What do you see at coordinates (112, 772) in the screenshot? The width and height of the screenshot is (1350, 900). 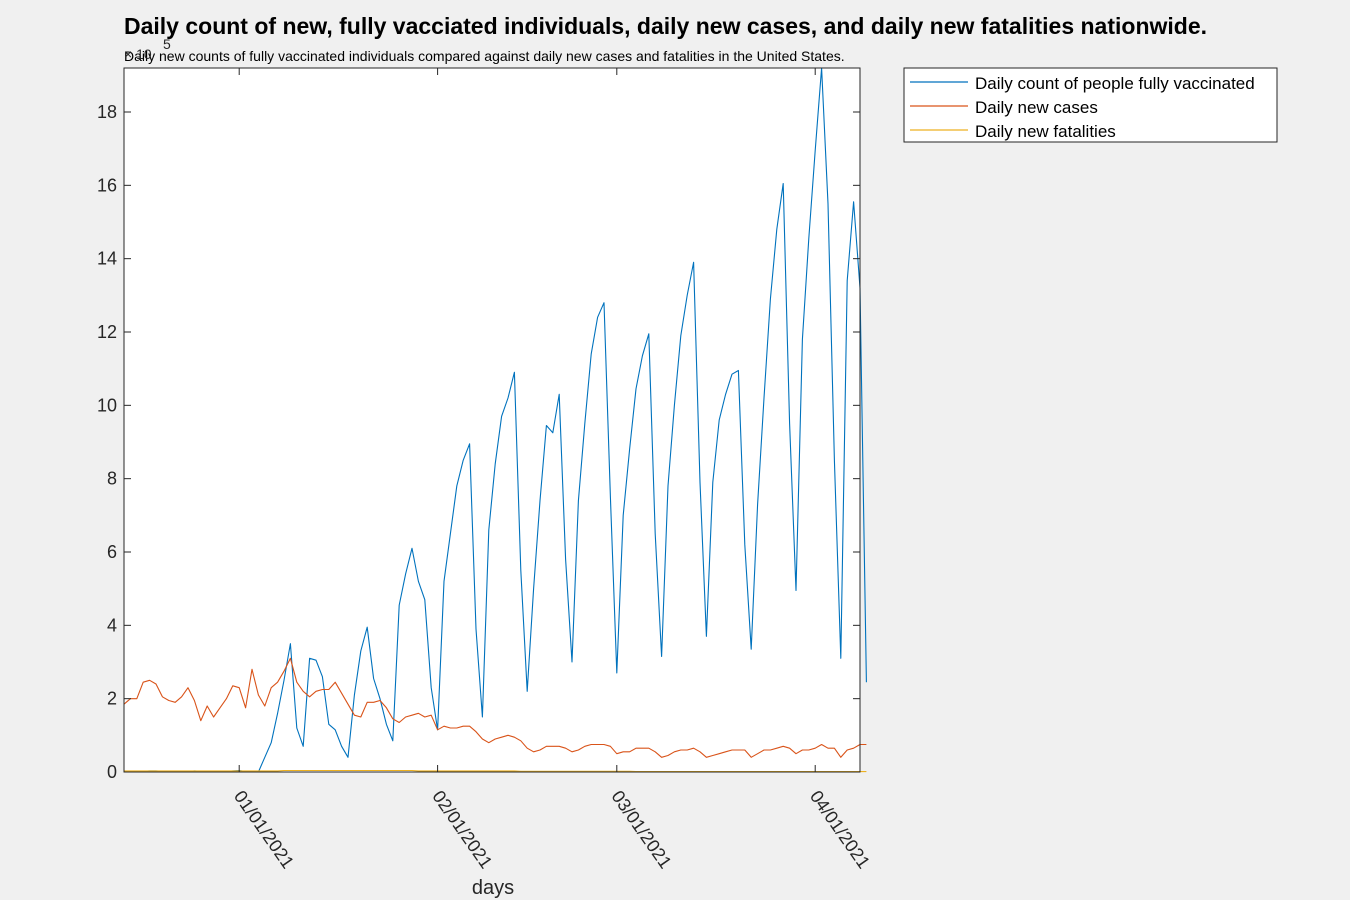 I see `y-tick-label: 0` at bounding box center [112, 772].